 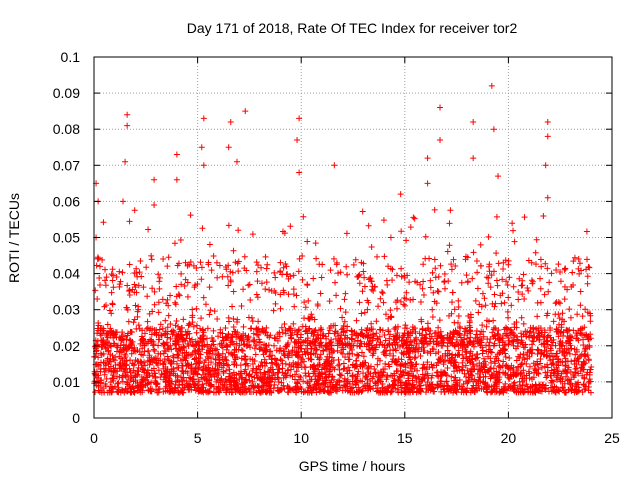 I want to click on x-tick-label: 10, so click(x=301, y=438).